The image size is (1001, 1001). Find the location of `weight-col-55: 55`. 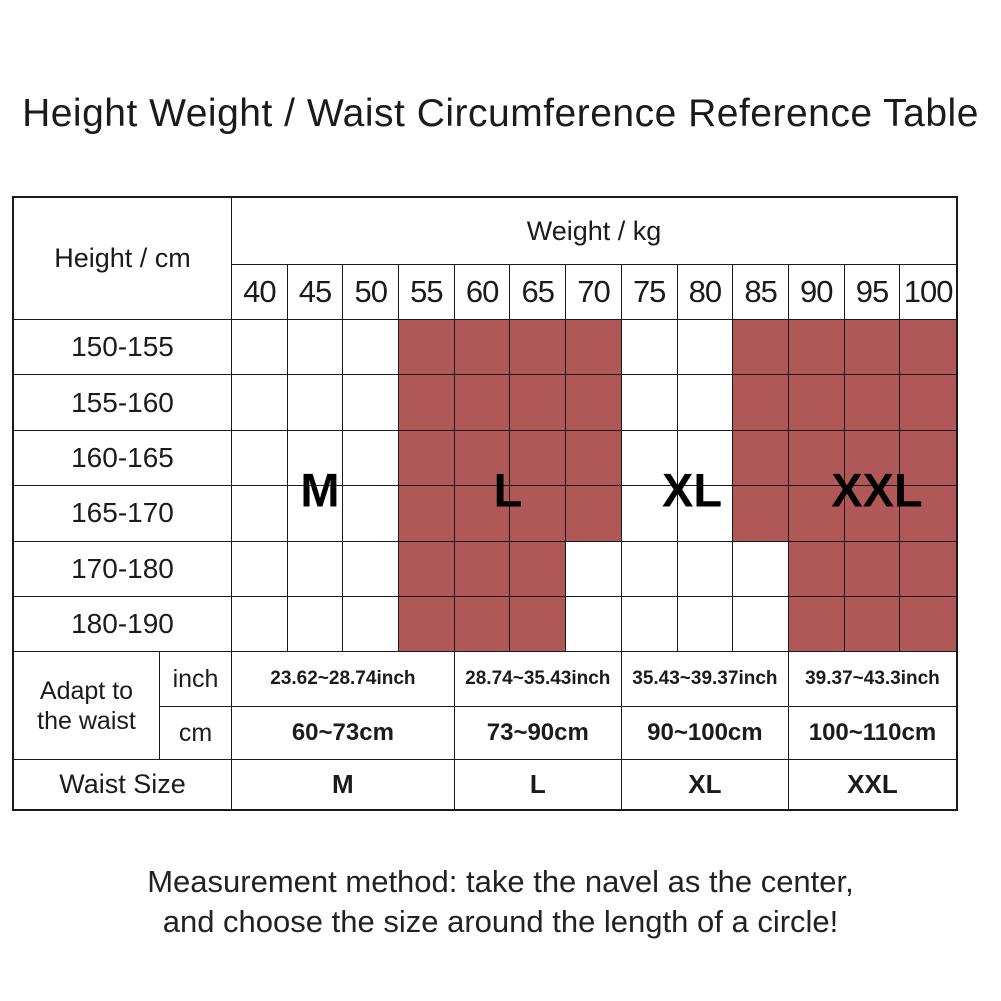

weight-col-55: 55 is located at coordinates (427, 292).